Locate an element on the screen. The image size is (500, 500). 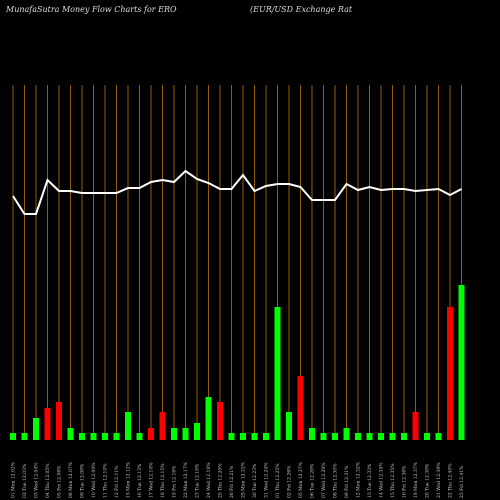
x-tick-label: 08 Mon 12.07% is located at coordinates (71, 479).